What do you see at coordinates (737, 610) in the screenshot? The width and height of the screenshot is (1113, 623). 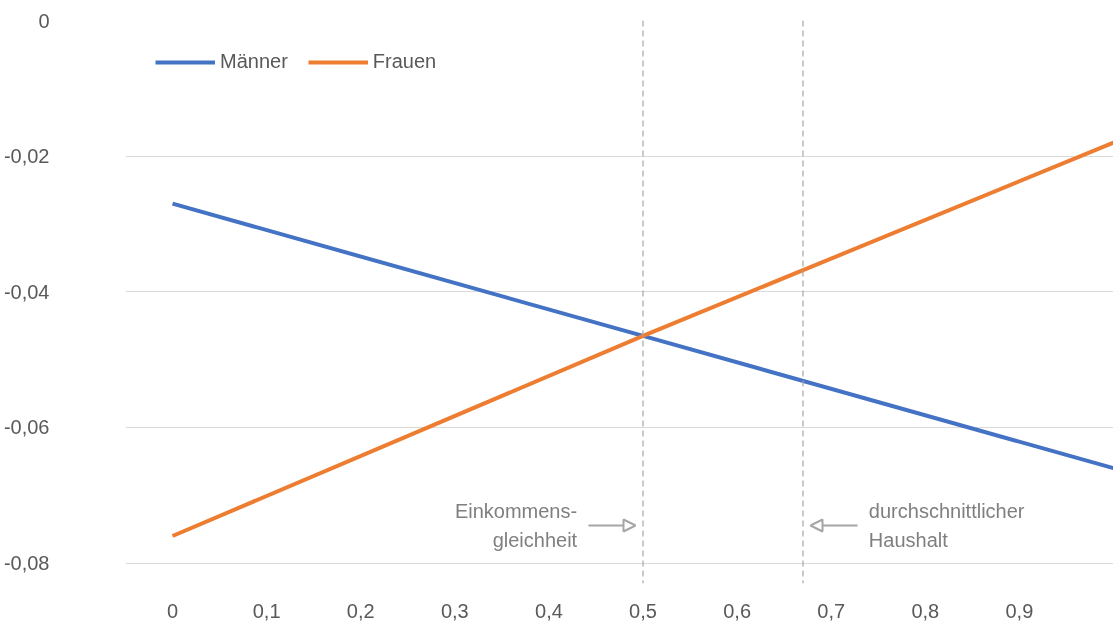 I see `x-tick-label: 0,6` at bounding box center [737, 610].